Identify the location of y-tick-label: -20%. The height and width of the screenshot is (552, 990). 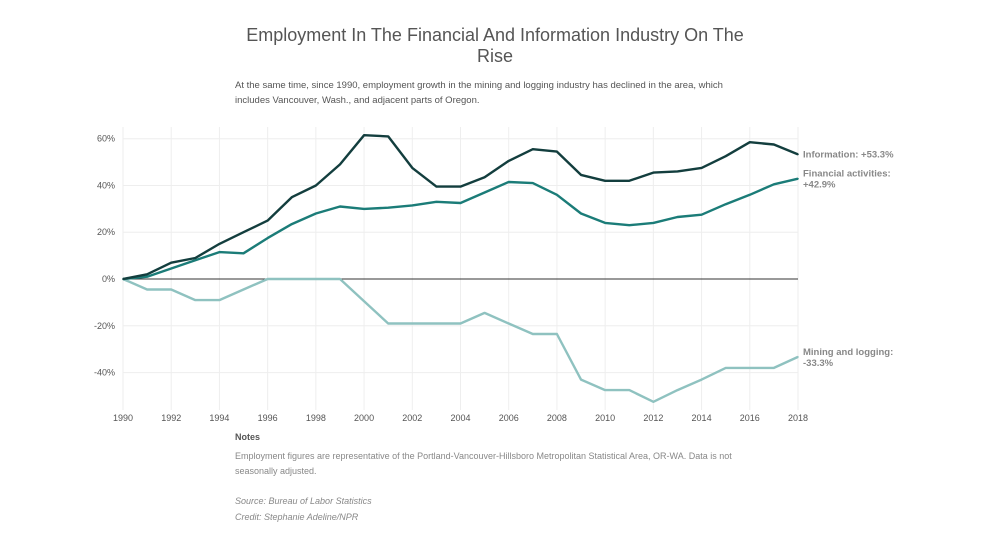
(104, 326).